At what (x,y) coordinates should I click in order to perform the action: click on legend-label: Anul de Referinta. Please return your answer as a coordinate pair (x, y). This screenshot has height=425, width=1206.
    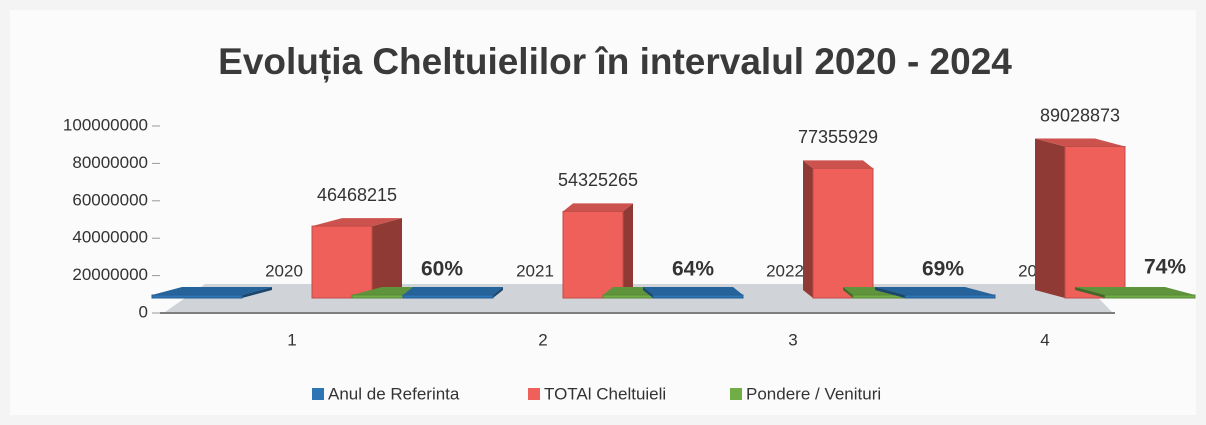
    Looking at the image, I should click on (394, 393).